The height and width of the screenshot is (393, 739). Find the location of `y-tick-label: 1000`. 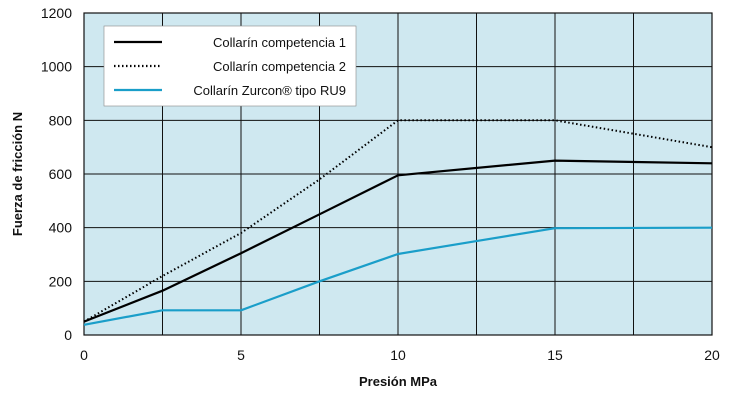

y-tick-label: 1000 is located at coordinates (56, 67).